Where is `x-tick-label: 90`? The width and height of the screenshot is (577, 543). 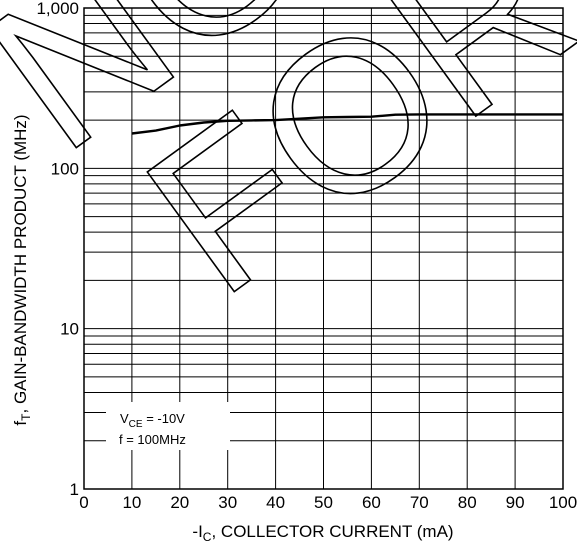
x-tick-label: 90 is located at coordinates (515, 502).